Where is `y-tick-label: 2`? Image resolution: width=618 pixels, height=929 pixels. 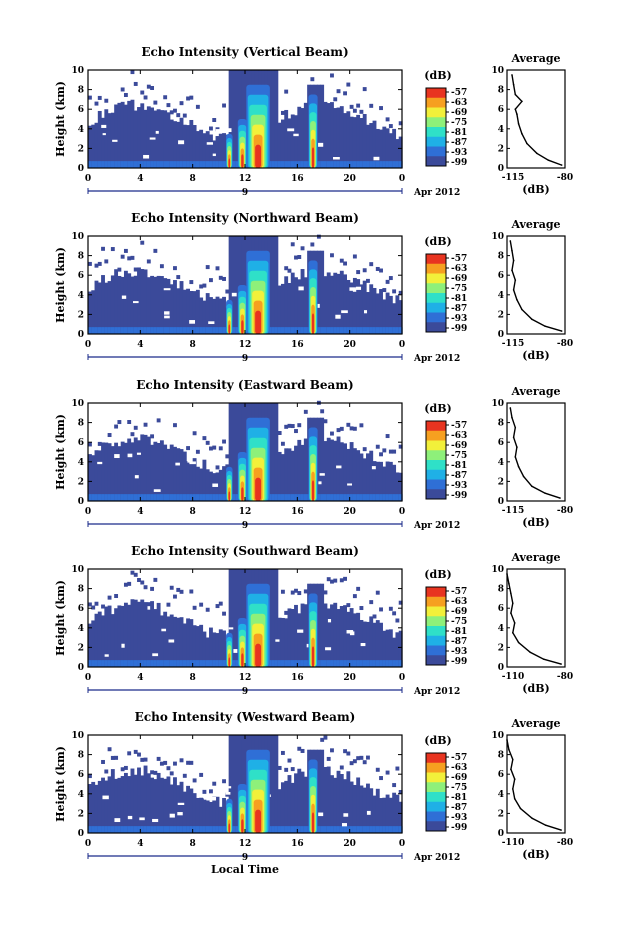 y-tick-label: 2 is located at coordinates (81, 482).